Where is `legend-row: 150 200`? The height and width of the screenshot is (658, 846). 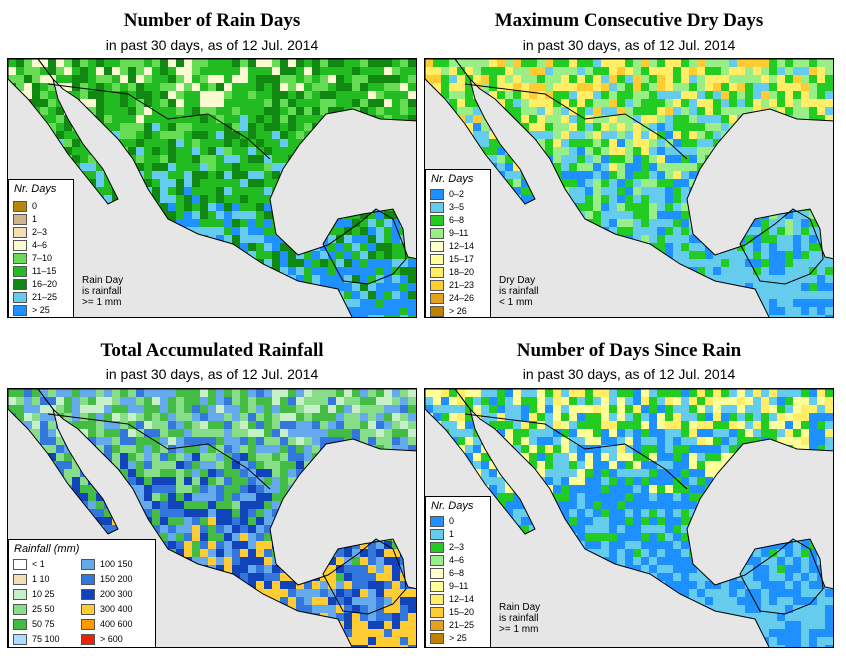 legend-row: 150 200 is located at coordinates (107, 579).